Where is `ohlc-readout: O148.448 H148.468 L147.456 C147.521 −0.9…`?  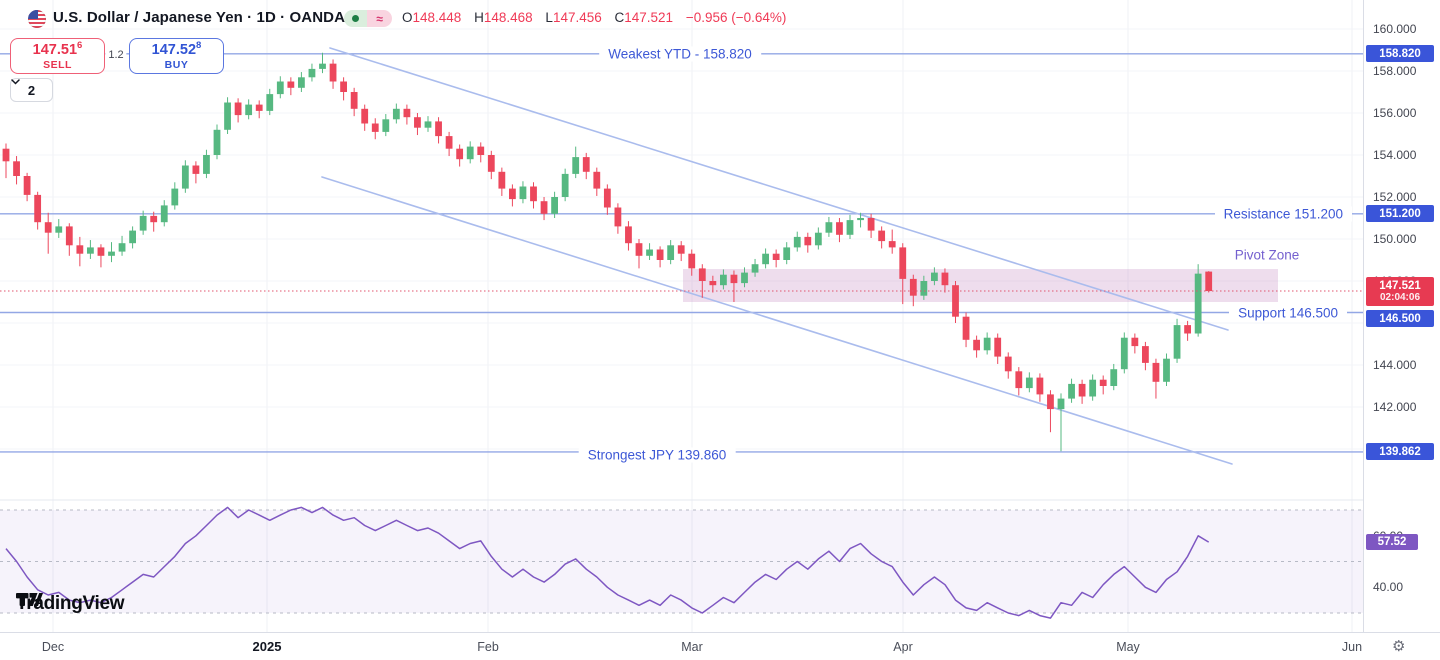
ohlc-readout: O148.448 H148.468 L147.456 C147.521 −0.9… is located at coordinates (594, 17).